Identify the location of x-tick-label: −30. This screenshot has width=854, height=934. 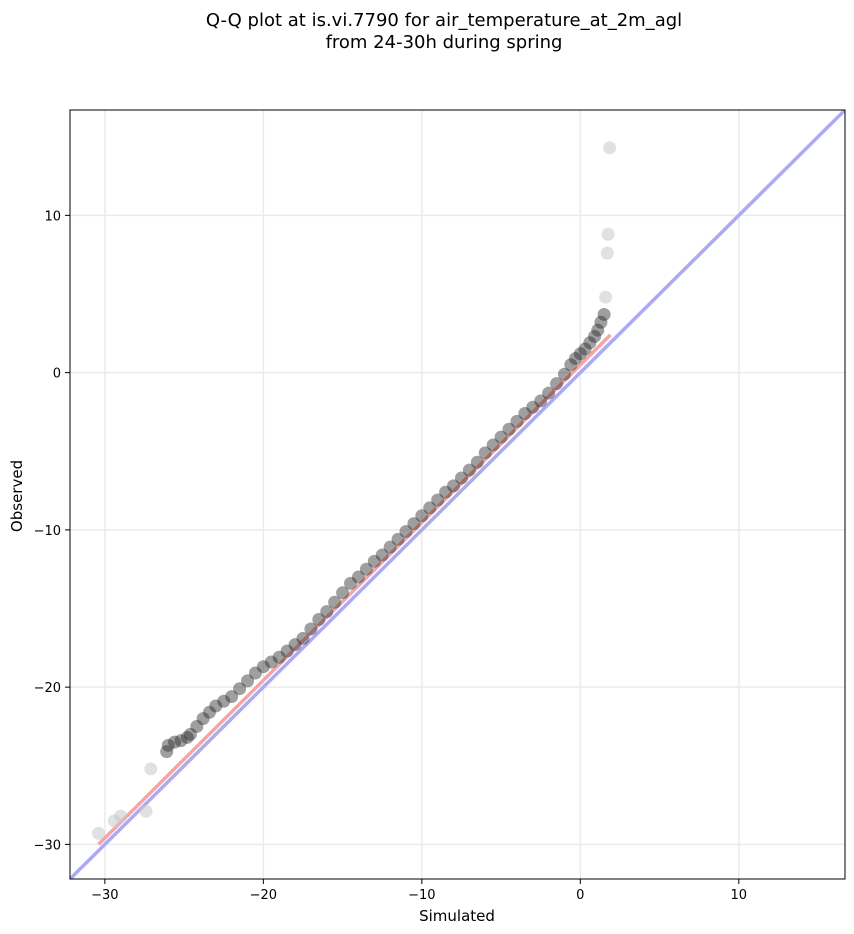
(104, 895).